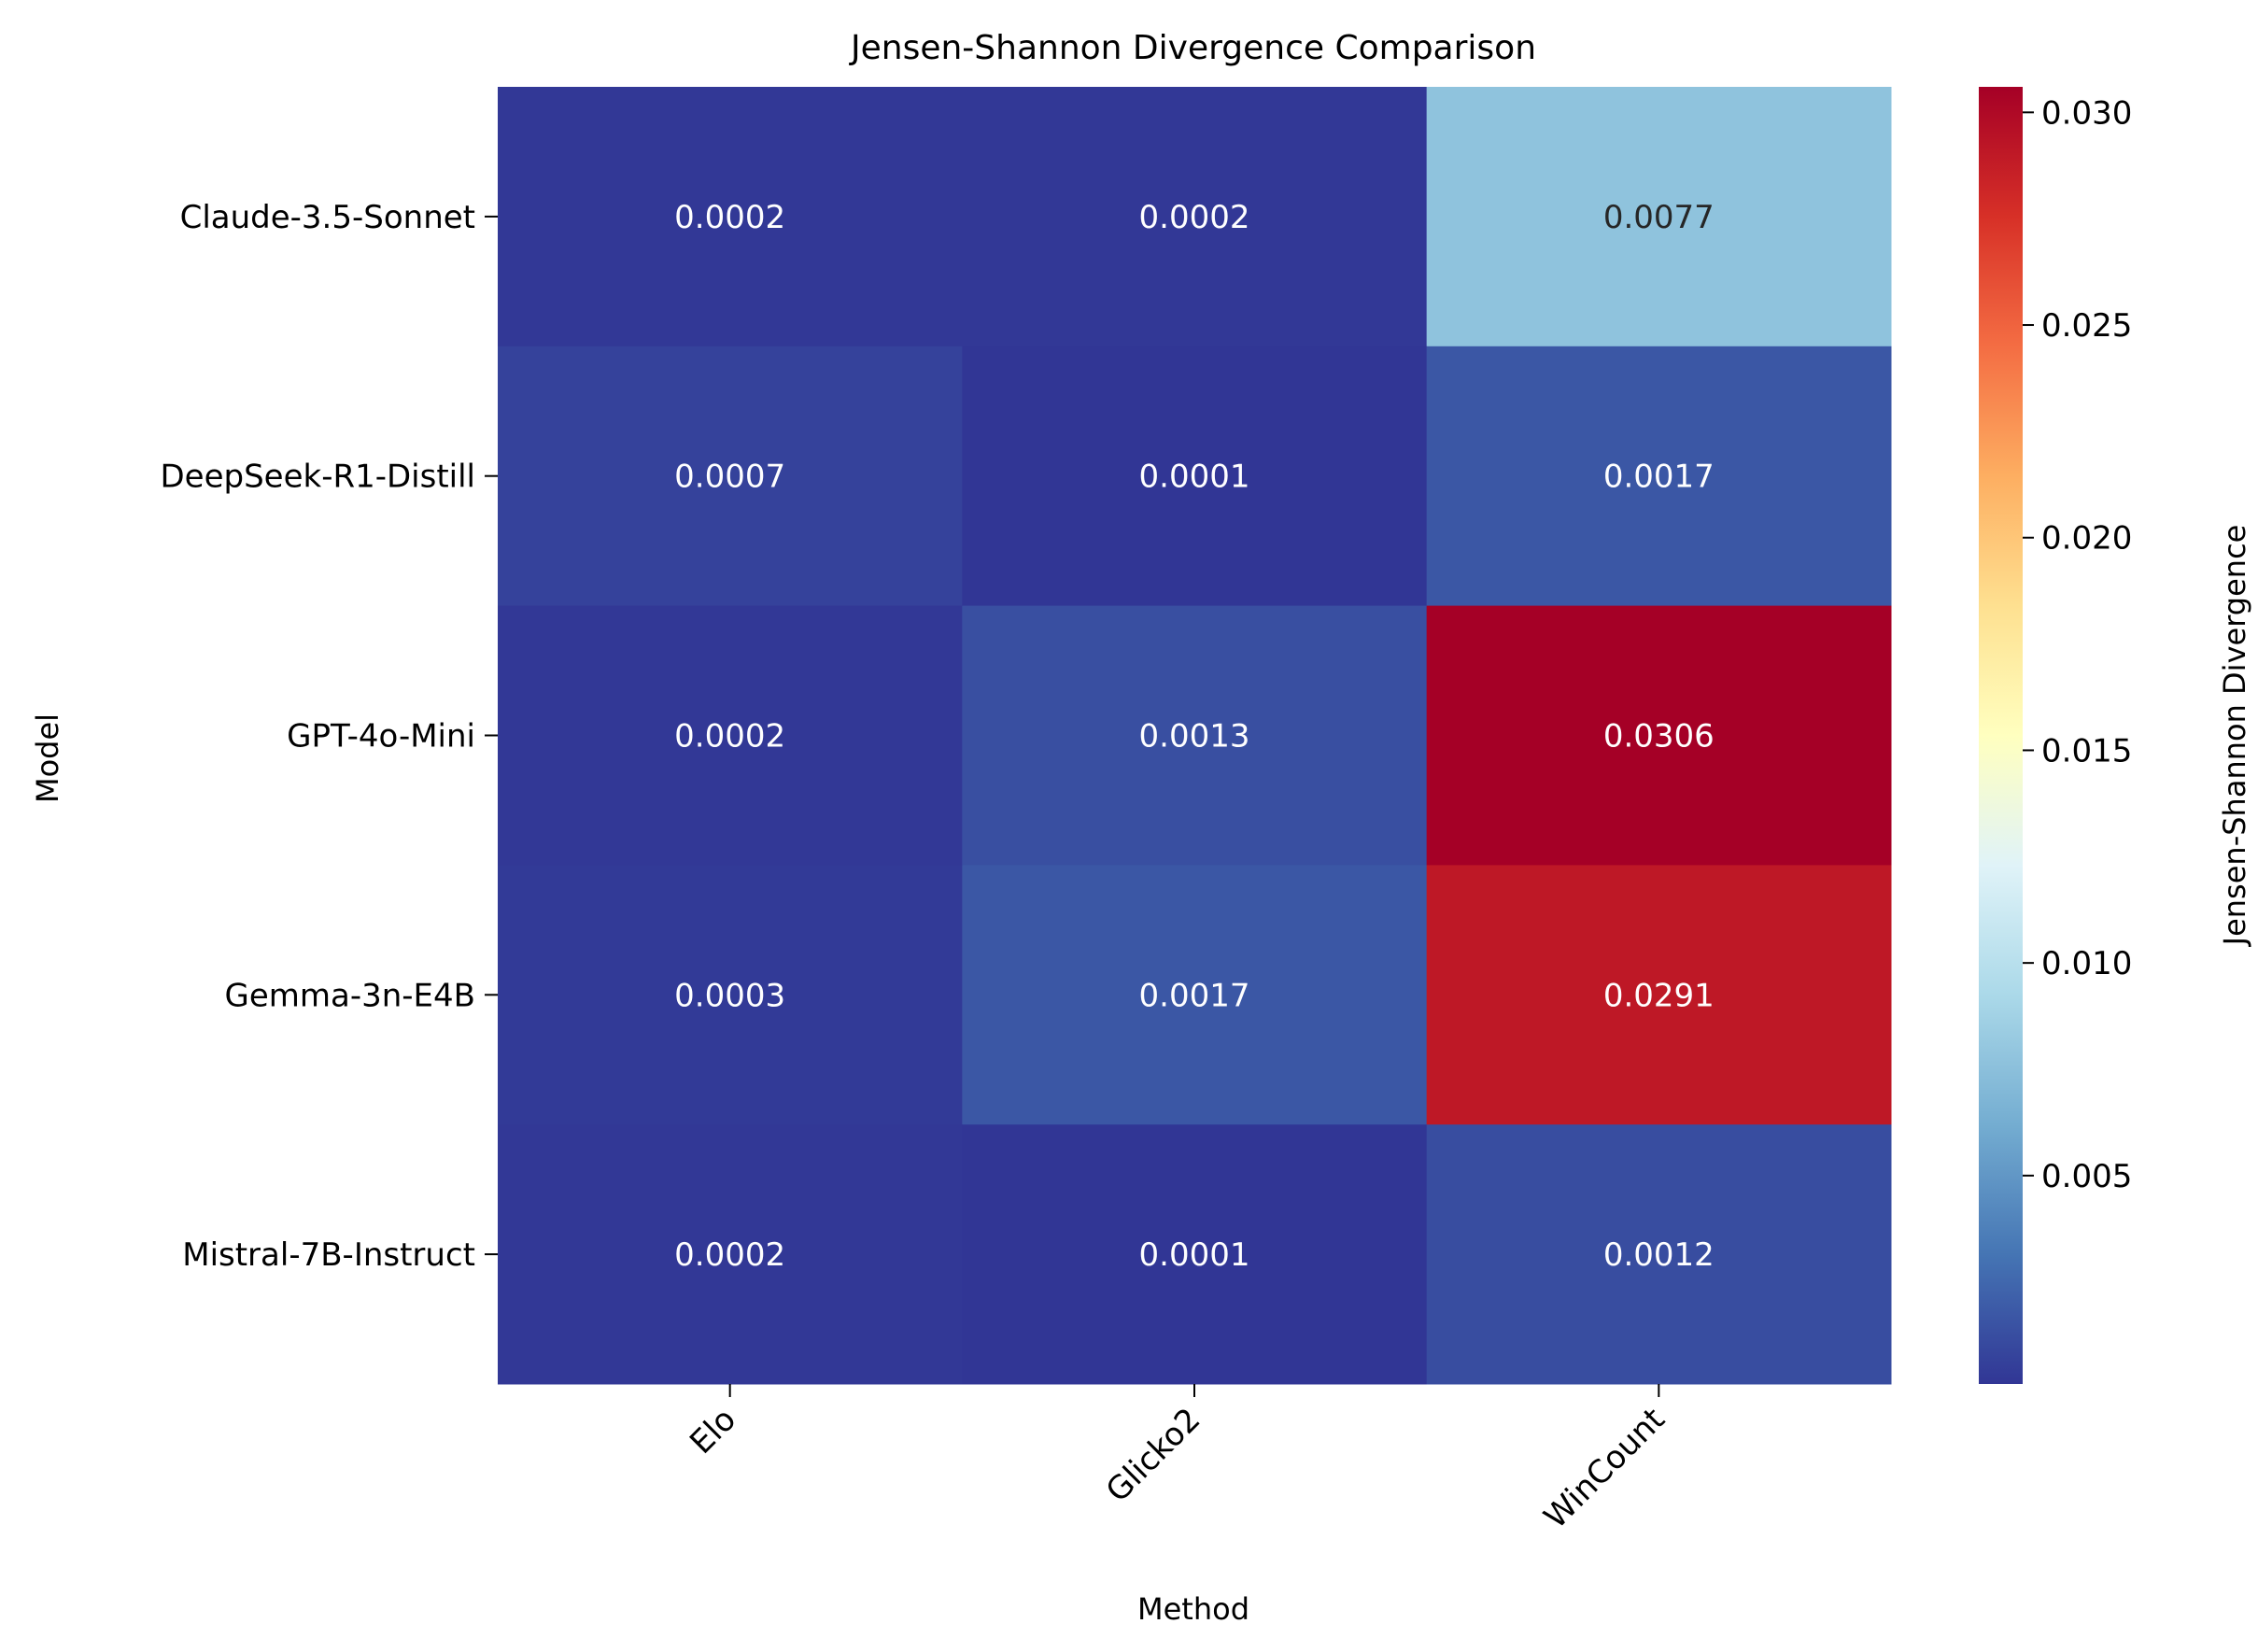 The image size is (2258, 1652). I want to click on chart-title: Jensen-Shannon Divergence Comparison, so click(1192, 48).